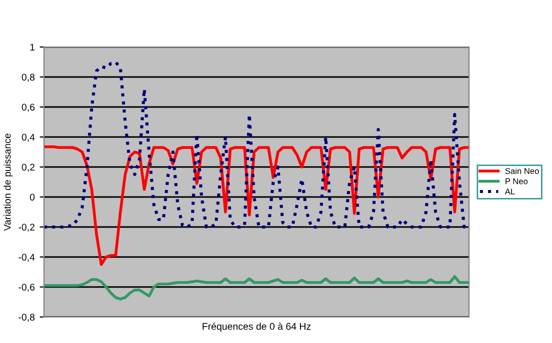 The height and width of the screenshot is (343, 552). I want to click on y-tick-label: -0,4, so click(26, 258).